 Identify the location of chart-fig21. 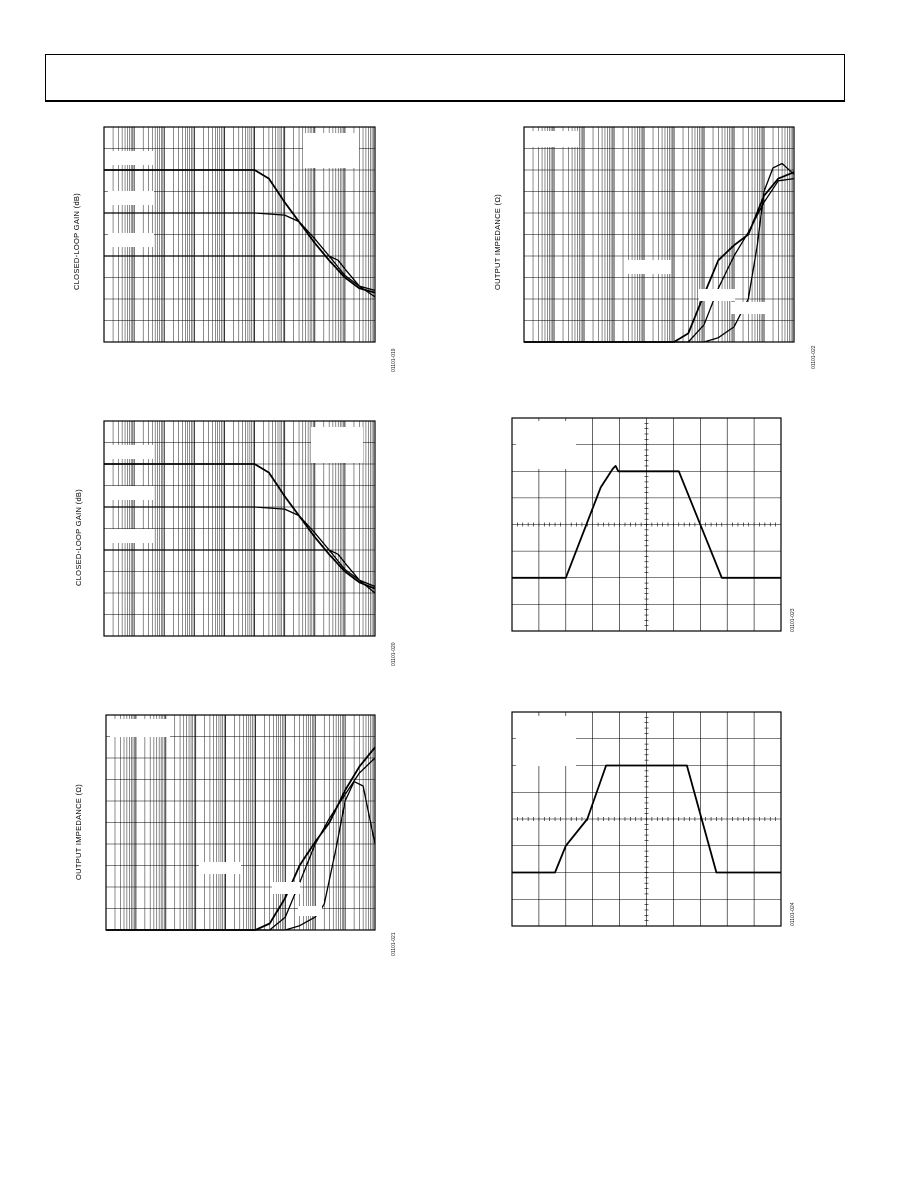
(240, 822).